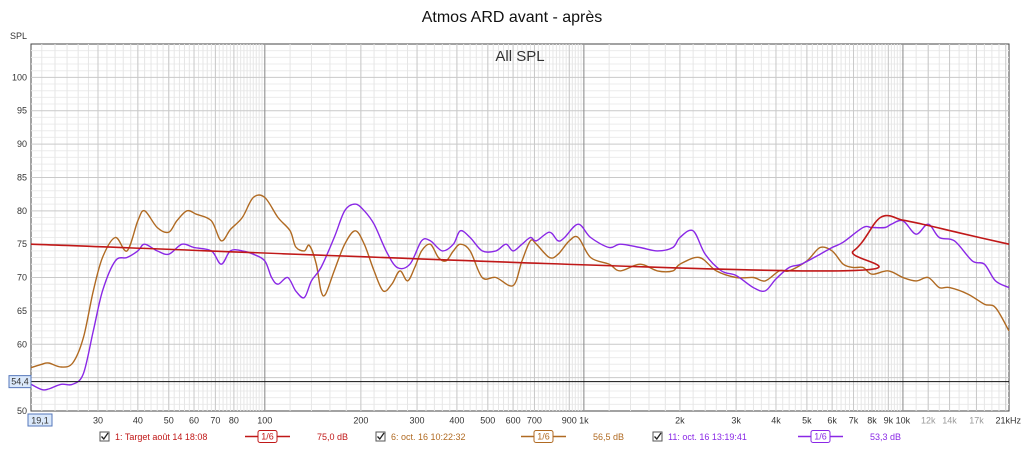 The width and height of the screenshot is (1024, 452). Describe the element at coordinates (417, 421) in the screenshot. I see `x-tick-label: 300` at that location.